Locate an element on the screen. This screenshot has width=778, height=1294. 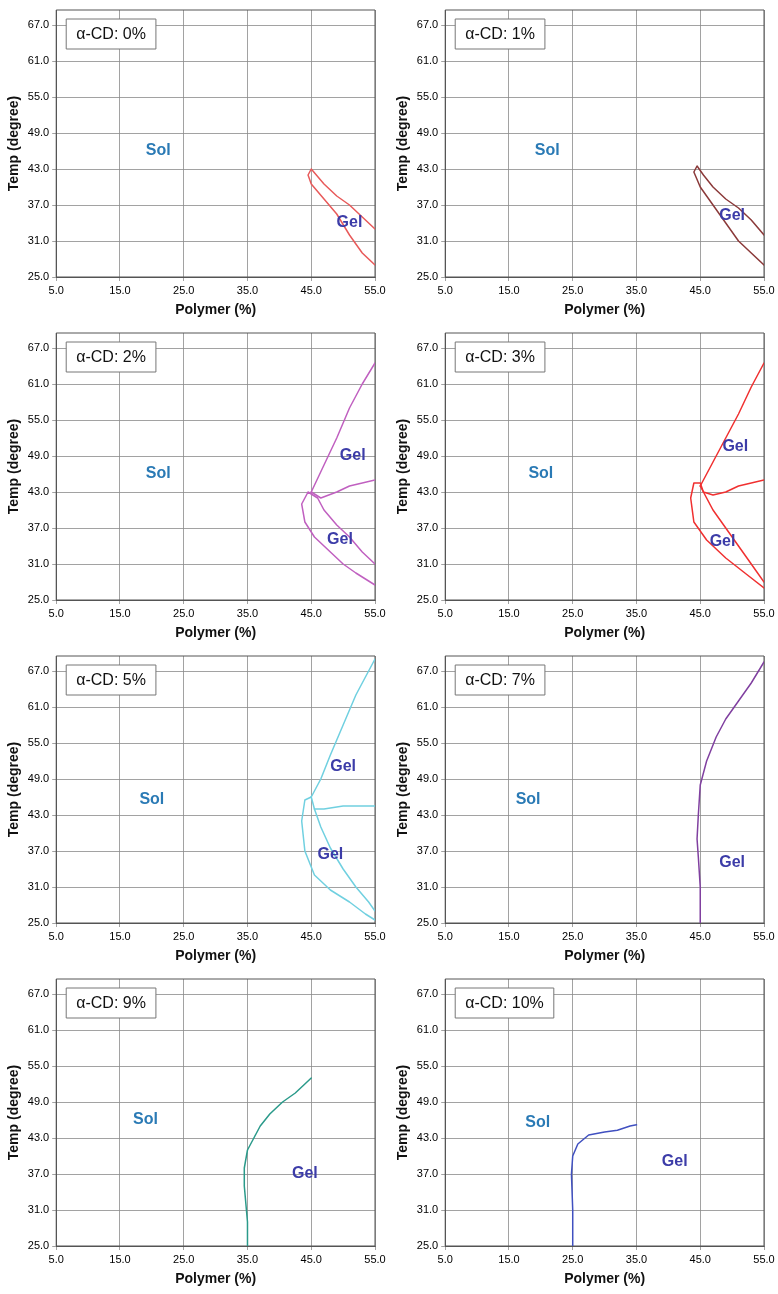
text: α-CD: 1% is located at coordinates (500, 34).